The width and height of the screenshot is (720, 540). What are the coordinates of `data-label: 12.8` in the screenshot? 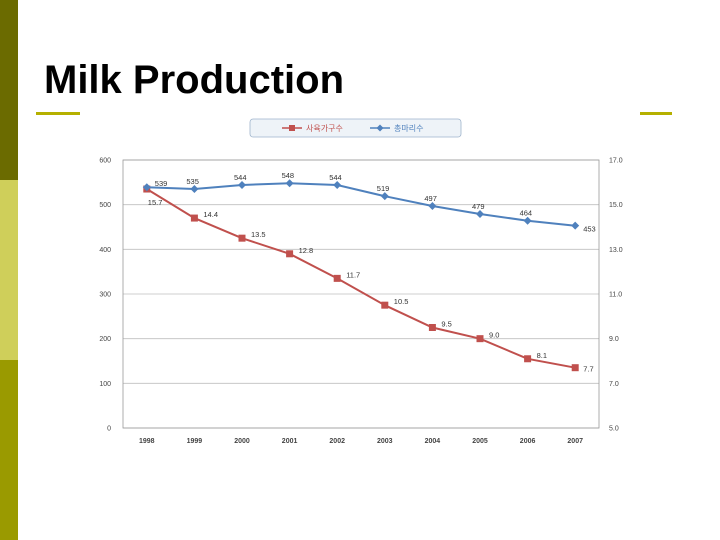 It's located at (306, 250).